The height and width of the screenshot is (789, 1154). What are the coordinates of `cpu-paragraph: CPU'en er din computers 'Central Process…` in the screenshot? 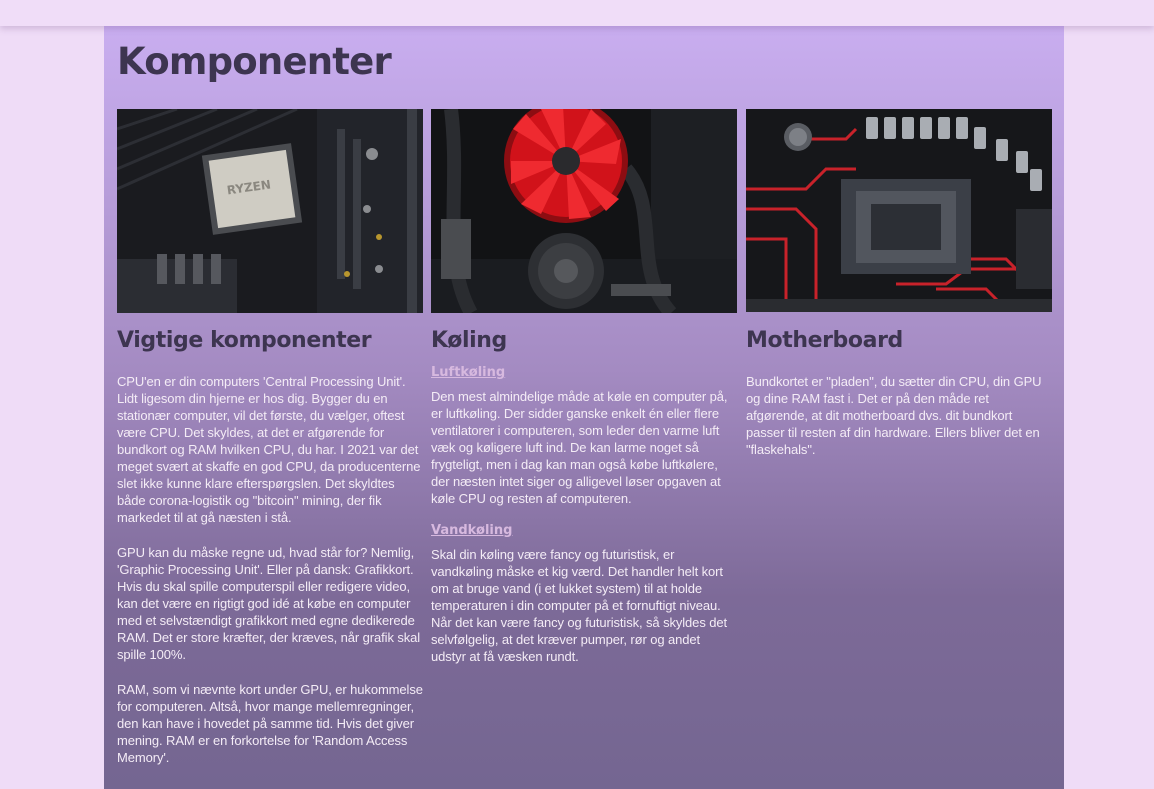 It's located at (269, 449).